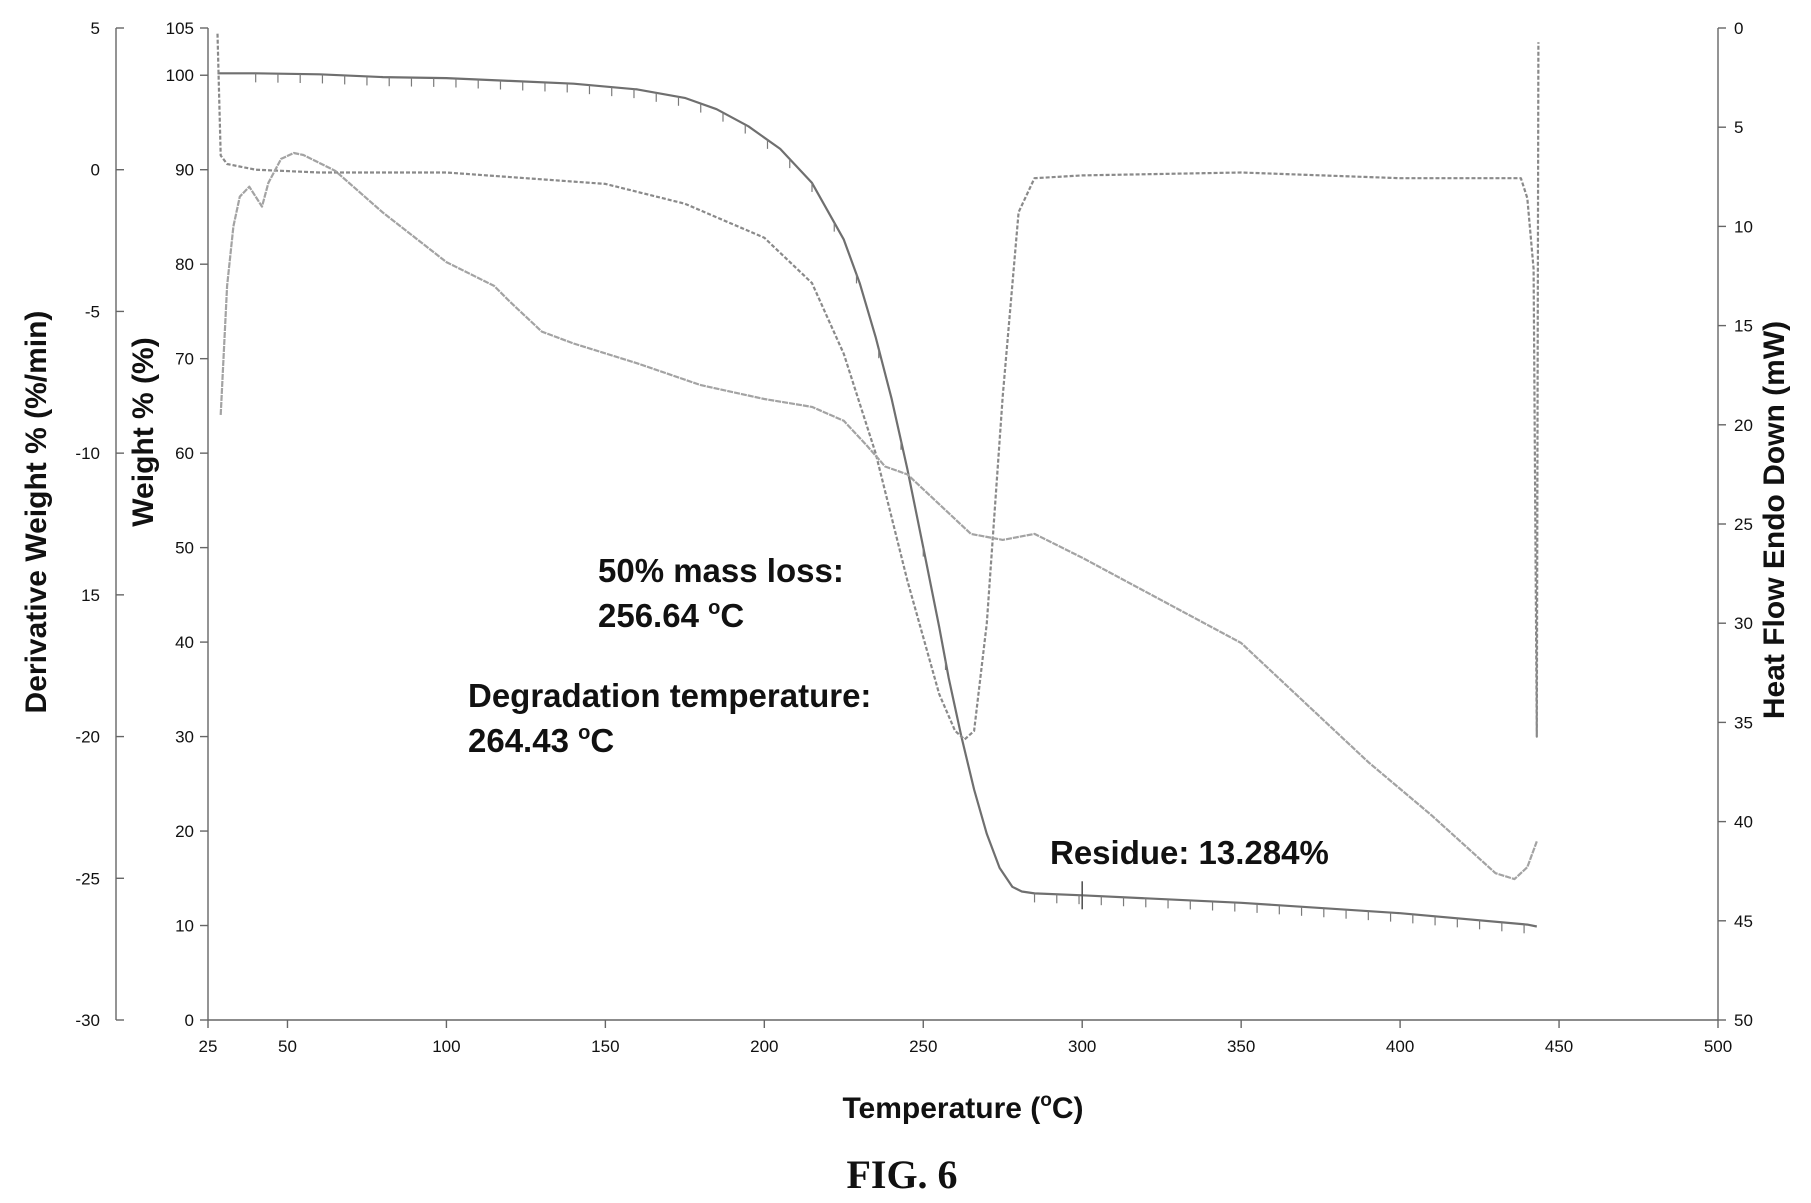  I want to click on annotation-degradation-temperature: Degradation temperature: 264.43 oC, so click(669, 718).